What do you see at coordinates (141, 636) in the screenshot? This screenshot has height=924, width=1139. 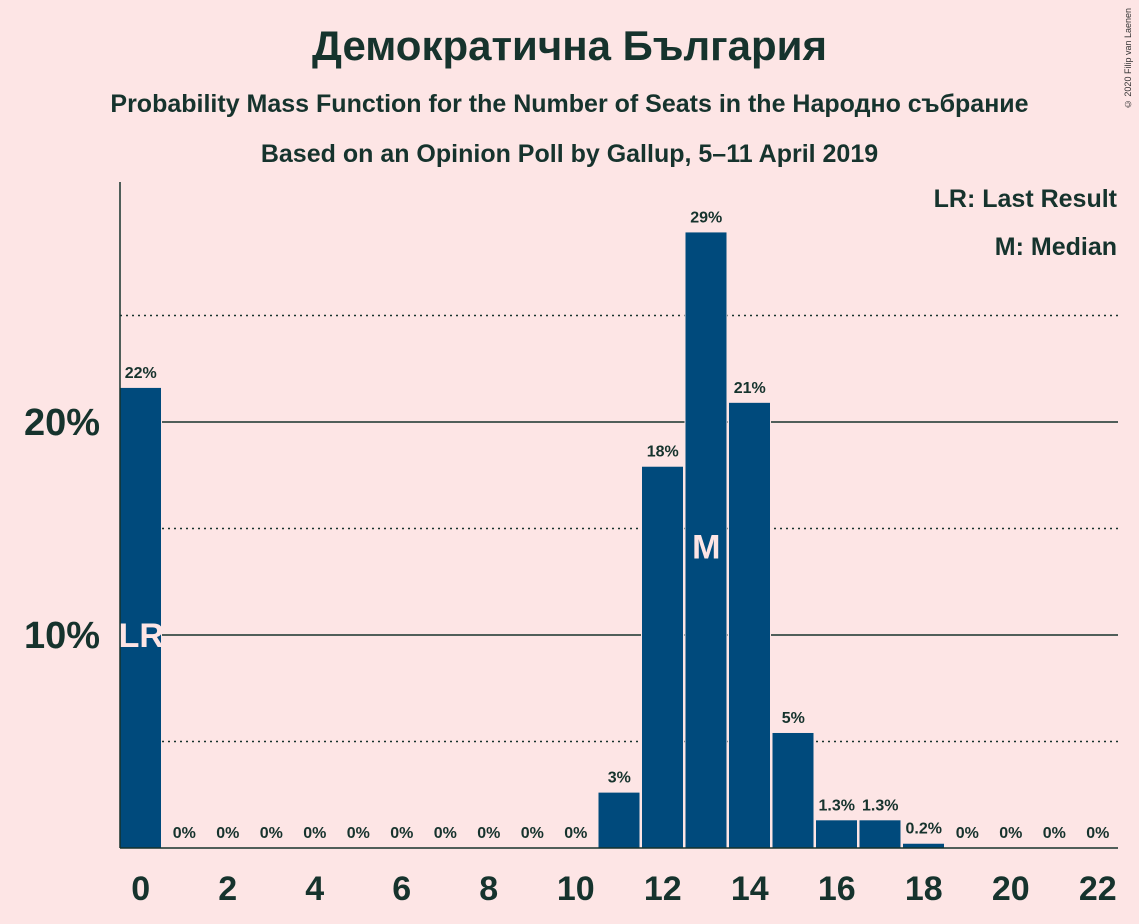 I see `last-result-mark: LR` at bounding box center [141, 636].